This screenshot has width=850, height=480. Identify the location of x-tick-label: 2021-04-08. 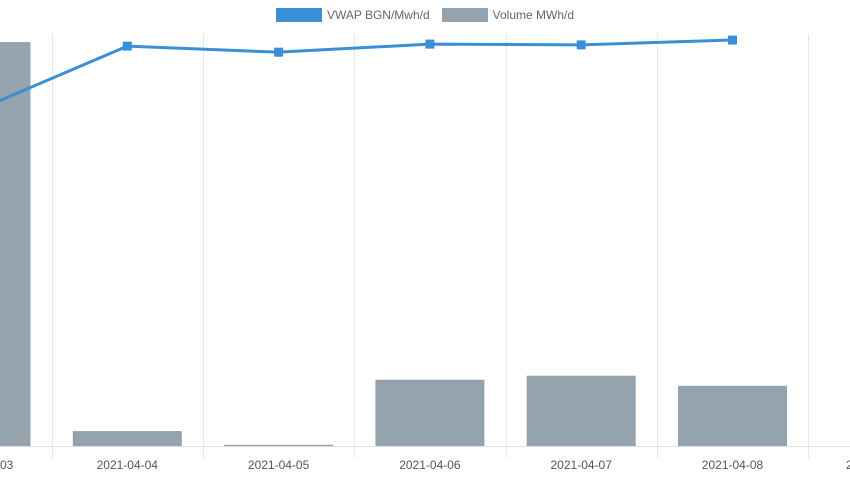
(733, 465).